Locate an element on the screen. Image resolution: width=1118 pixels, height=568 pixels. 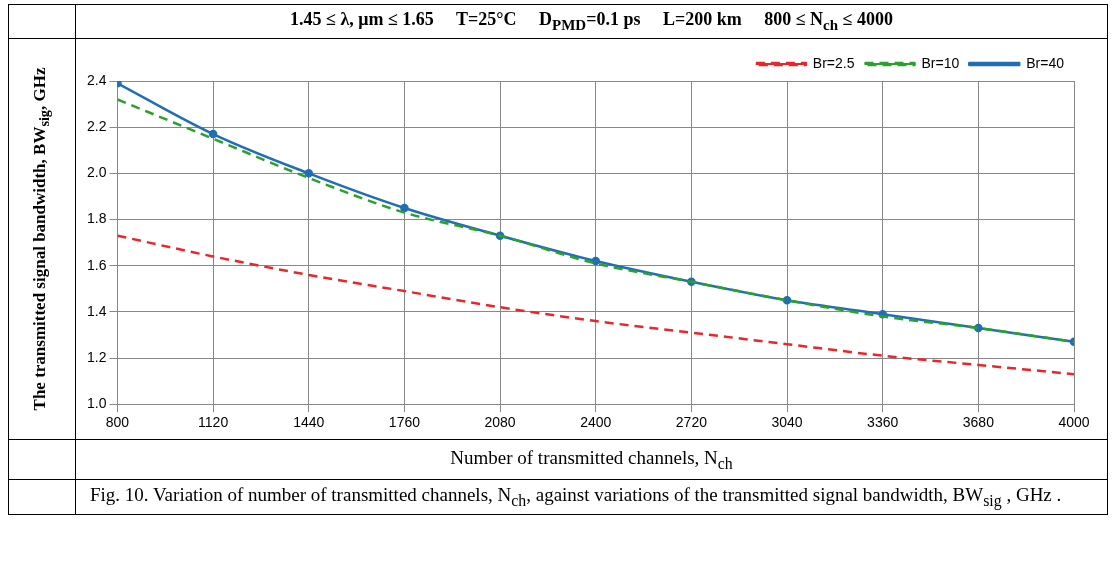
y-tick-label: 1.4 is located at coordinates (96, 310).